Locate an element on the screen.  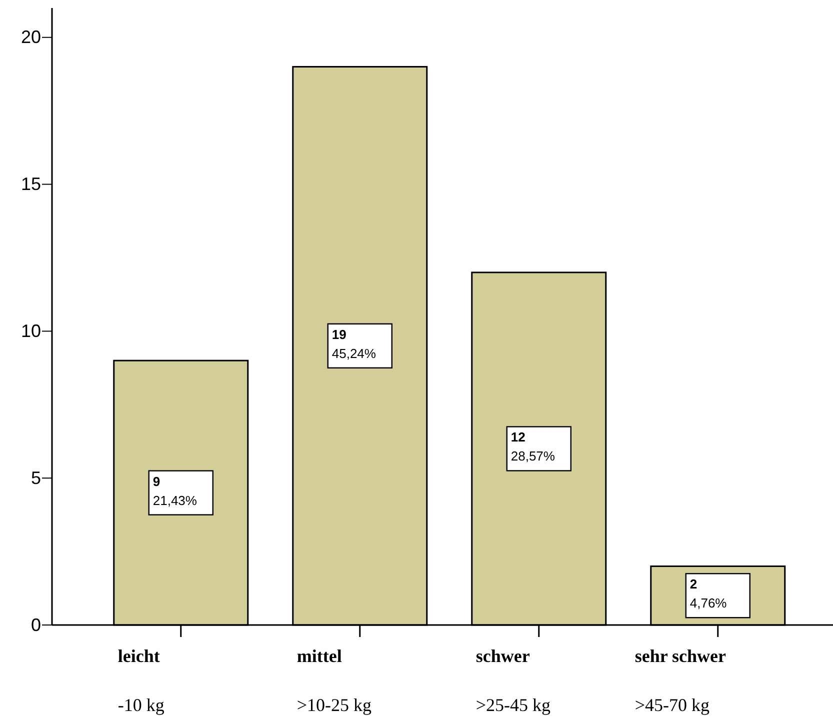
data-label: 12 28,57% is located at coordinates (533, 447).